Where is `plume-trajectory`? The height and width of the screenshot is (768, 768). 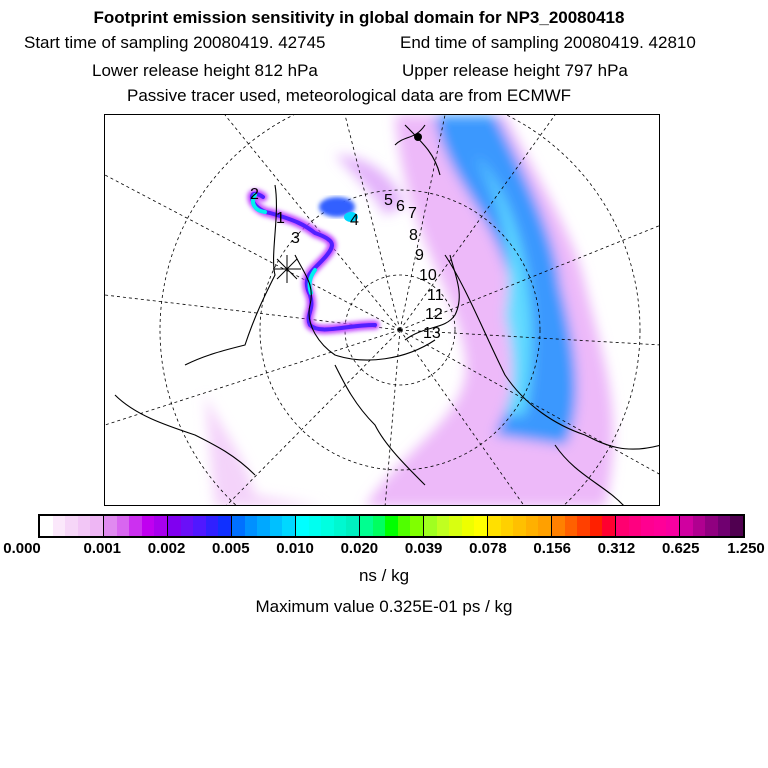 plume-trajectory is located at coordinates (313, 261).